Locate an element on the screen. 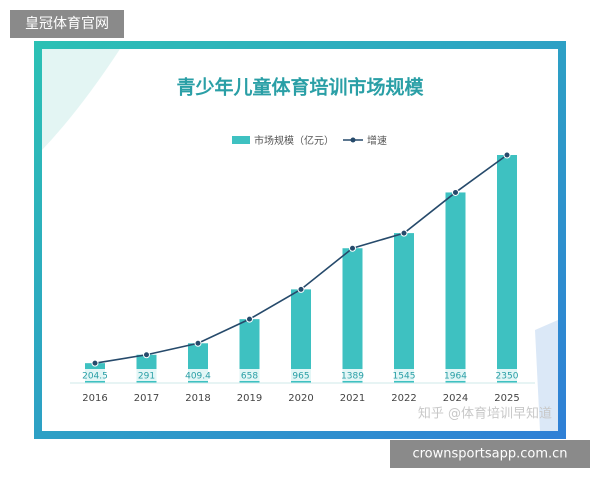  legend-label: 增速 is located at coordinates (377, 140).